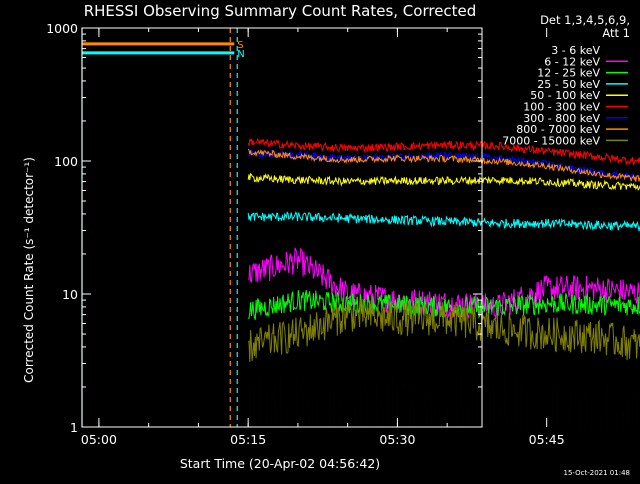 This screenshot has height=484, width=640. Describe the element at coordinates (66, 161) in the screenshot. I see `y-tick-label: 100` at that location.